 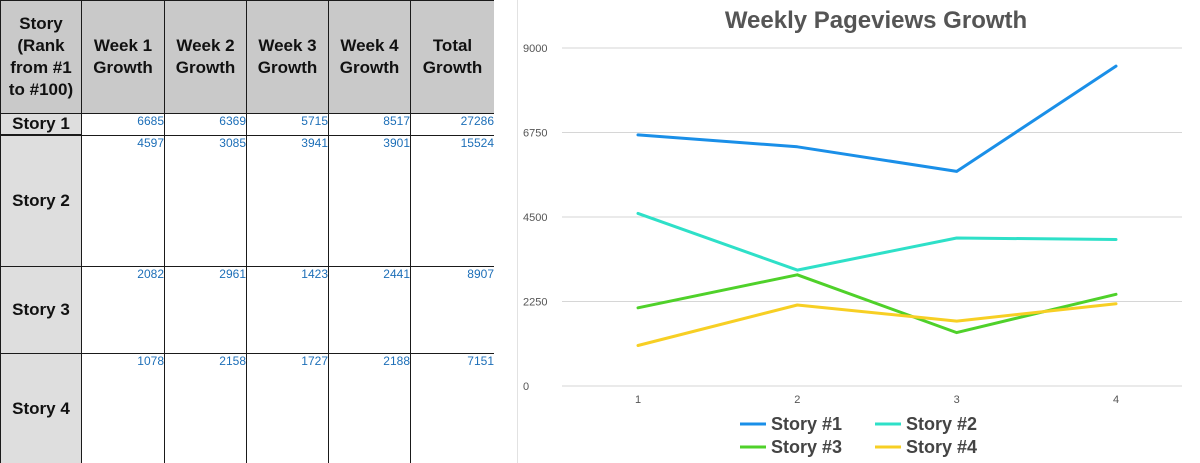 What do you see at coordinates (41, 124) in the screenshot?
I see `row-label: Story 1` at bounding box center [41, 124].